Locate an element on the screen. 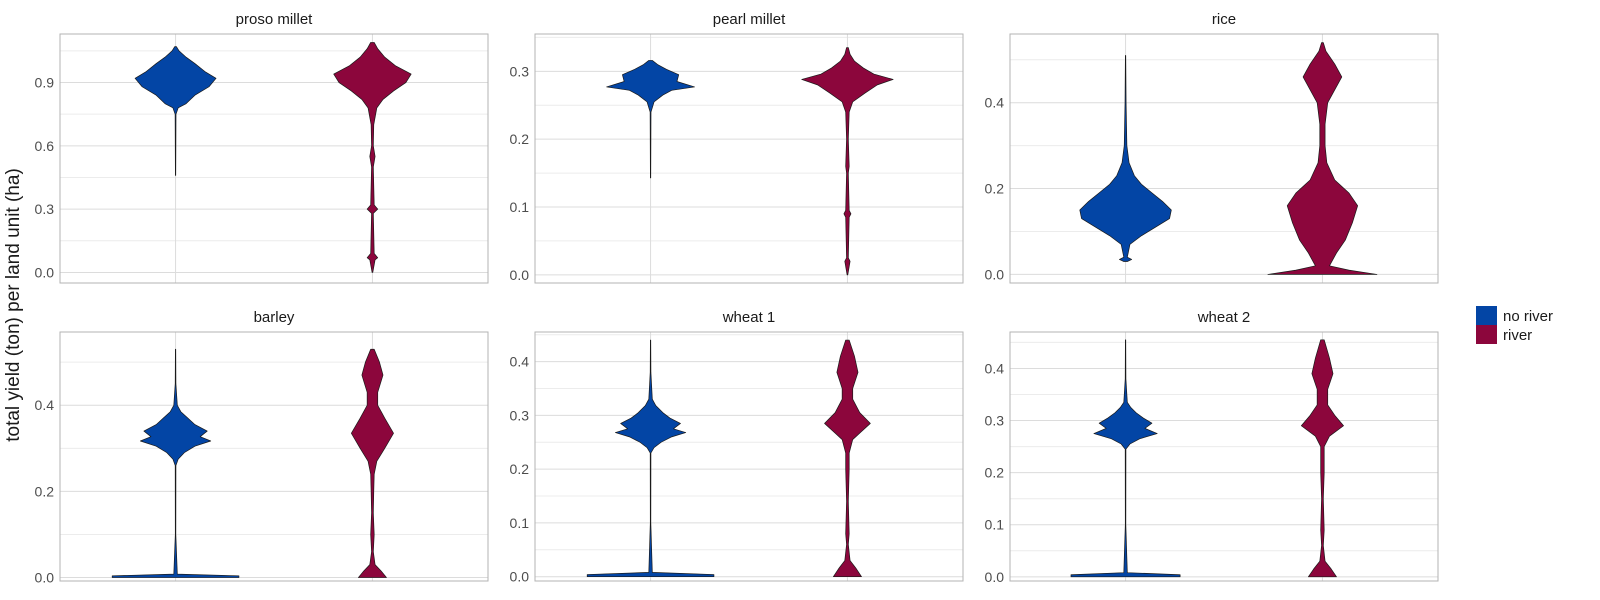 The height and width of the screenshot is (600, 1600). legend-key-no-river is located at coordinates (1486, 315).